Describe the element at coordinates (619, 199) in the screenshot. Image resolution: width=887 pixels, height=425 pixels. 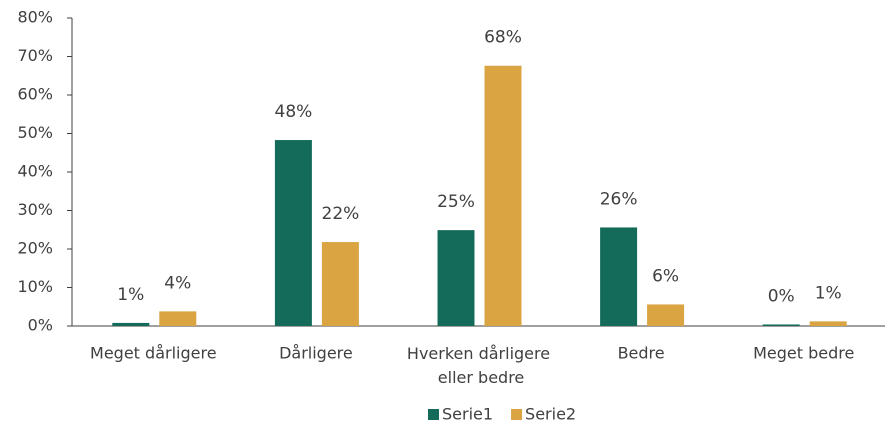
I see `value-label: 26%` at that location.